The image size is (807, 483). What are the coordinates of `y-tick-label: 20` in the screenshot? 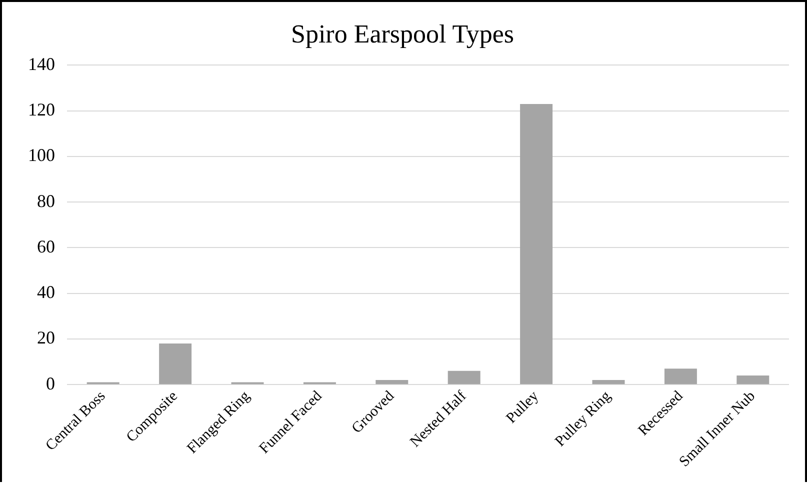 It's located at (46, 338).